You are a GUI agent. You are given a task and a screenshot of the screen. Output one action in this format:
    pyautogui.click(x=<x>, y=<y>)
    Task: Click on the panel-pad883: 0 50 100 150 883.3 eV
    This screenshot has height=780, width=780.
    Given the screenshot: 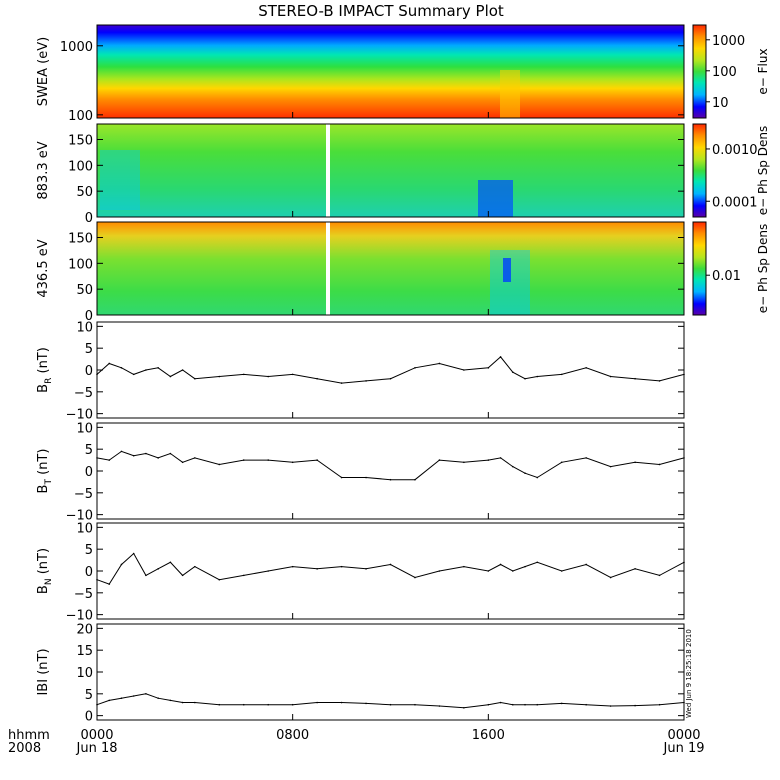 What is the action you would take?
    pyautogui.click(x=360, y=174)
    